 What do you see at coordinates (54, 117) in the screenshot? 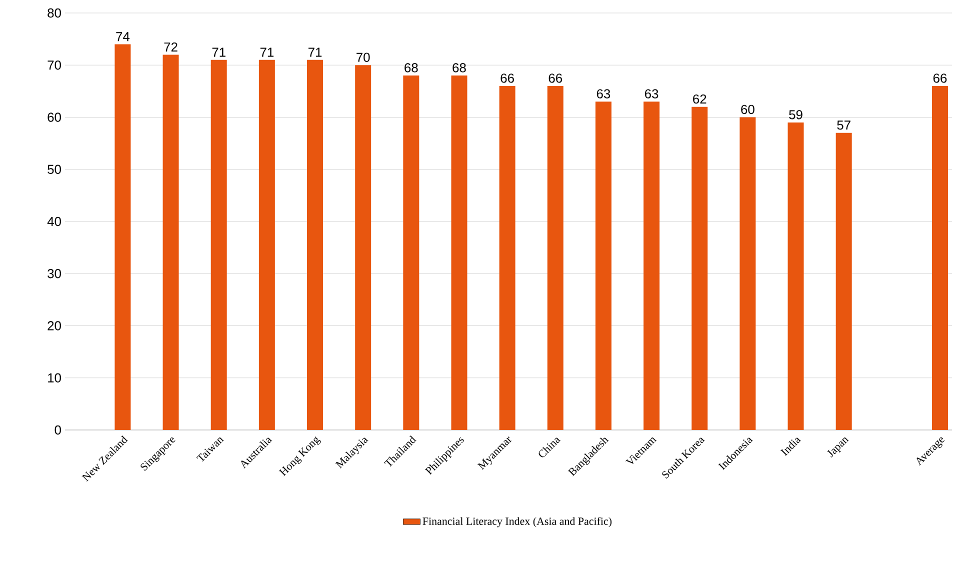
I see `y-tick-label: 60` at bounding box center [54, 117].